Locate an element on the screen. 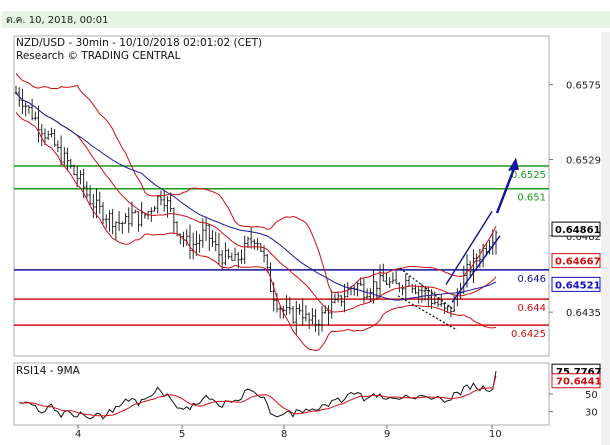 This screenshot has width=610, height=445. channel-upper is located at coordinates (469, 248).